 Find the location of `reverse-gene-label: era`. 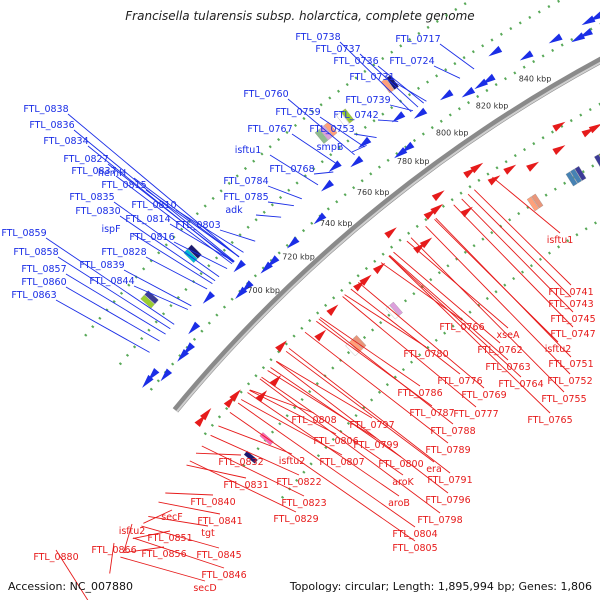

reverse-gene-label: era is located at coordinates (434, 469).